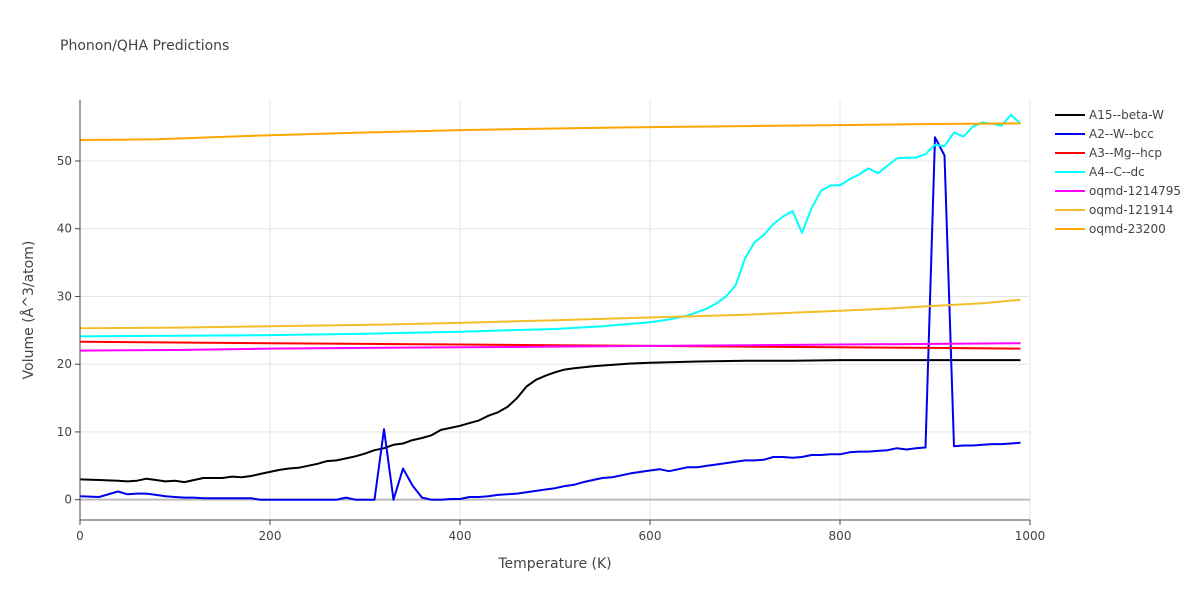 Image resolution: width=1200 pixels, height=600 pixels. I want to click on legend-item-A3--Mg--hcp: A3--Mg--hcp, so click(1108, 153).